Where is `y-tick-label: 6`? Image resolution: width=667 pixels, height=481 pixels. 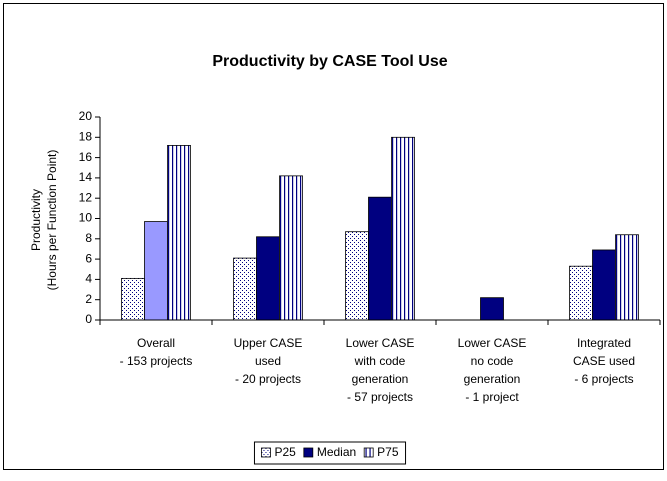
y-tick-label: 6 is located at coordinates (88, 258).